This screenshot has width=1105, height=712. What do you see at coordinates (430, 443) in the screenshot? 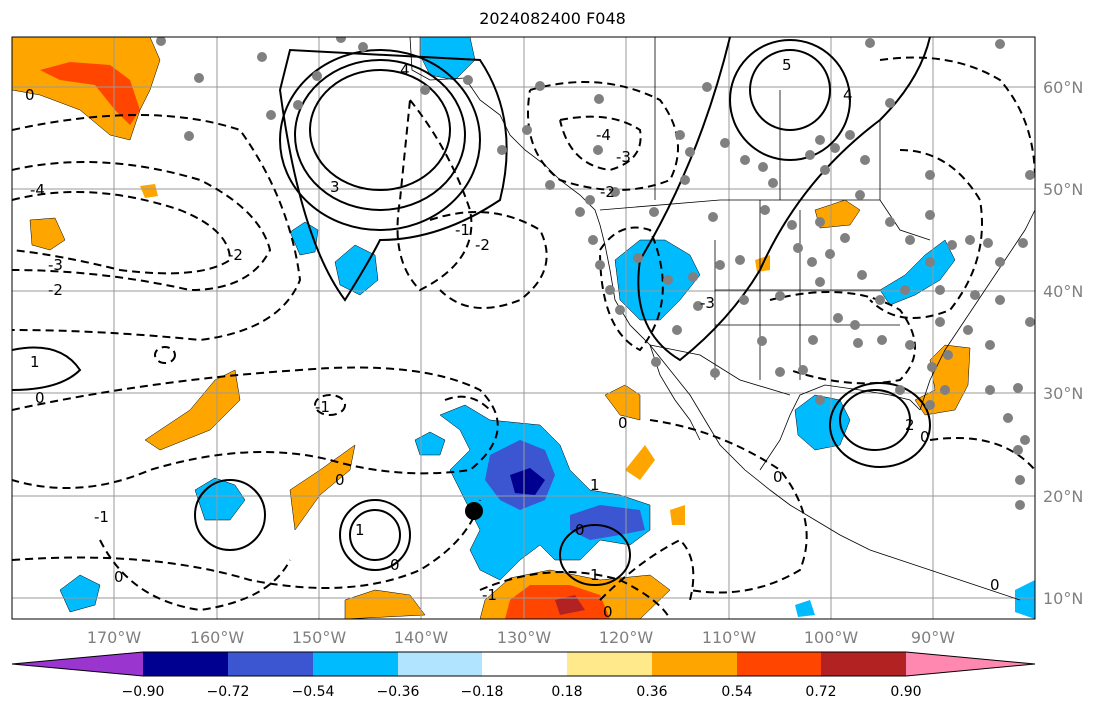
I see `anomaly-negative-hawaii` at bounding box center [430, 443].